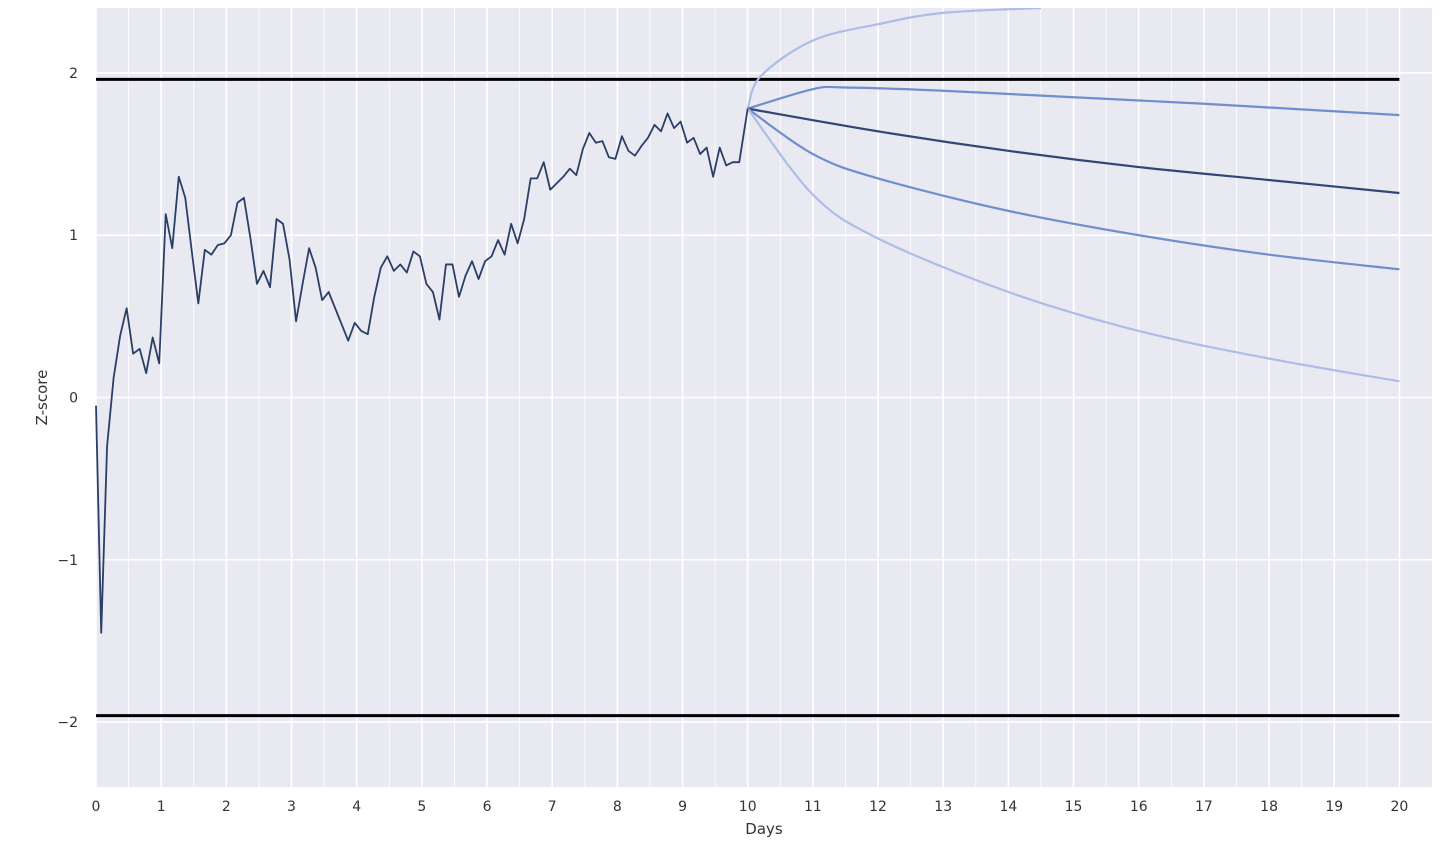 The width and height of the screenshot is (1453, 855). Describe the element at coordinates (682, 807) in the screenshot. I see `x-tick-label: 9` at that location.